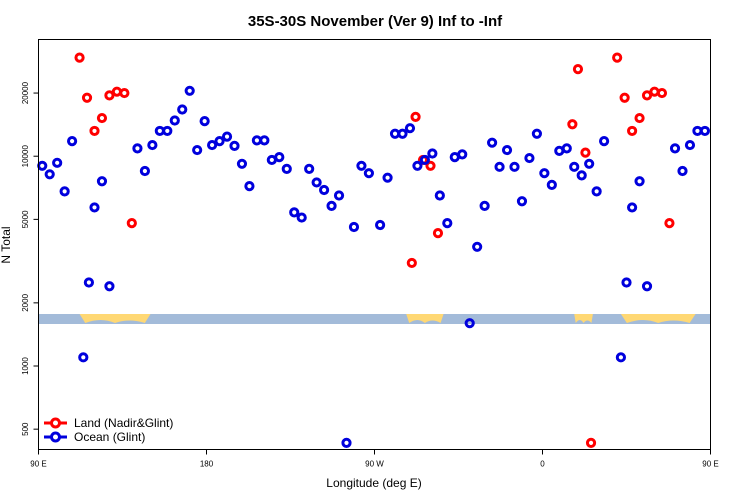 The height and width of the screenshot is (500, 750). What do you see at coordinates (55, 437) in the screenshot?
I see `legend-ocean-marker` at bounding box center [55, 437].